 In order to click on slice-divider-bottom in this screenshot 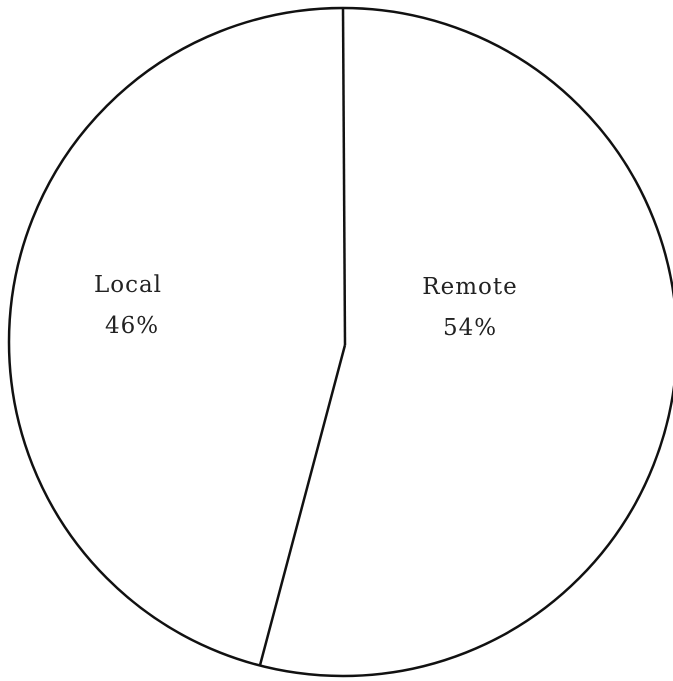, I will do `click(302, 505)`.